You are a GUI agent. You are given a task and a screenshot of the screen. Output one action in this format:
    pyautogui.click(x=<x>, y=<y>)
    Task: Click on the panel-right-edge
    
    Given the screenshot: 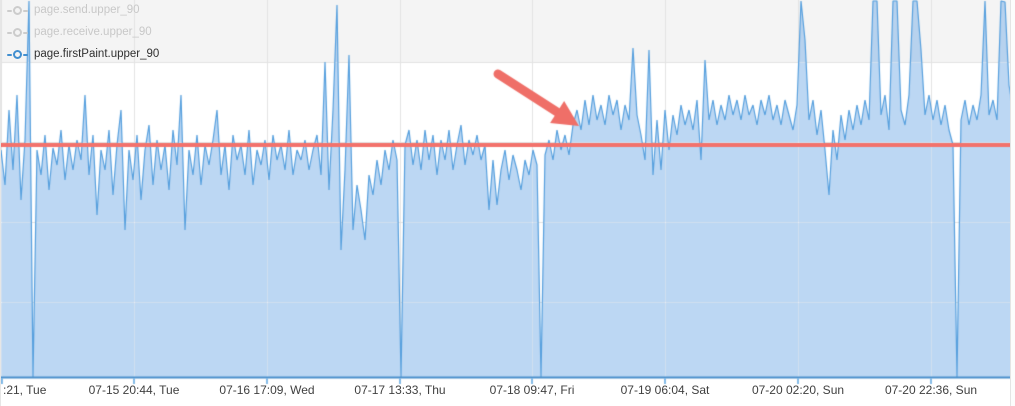 What is the action you would take?
    pyautogui.click(x=1012, y=203)
    